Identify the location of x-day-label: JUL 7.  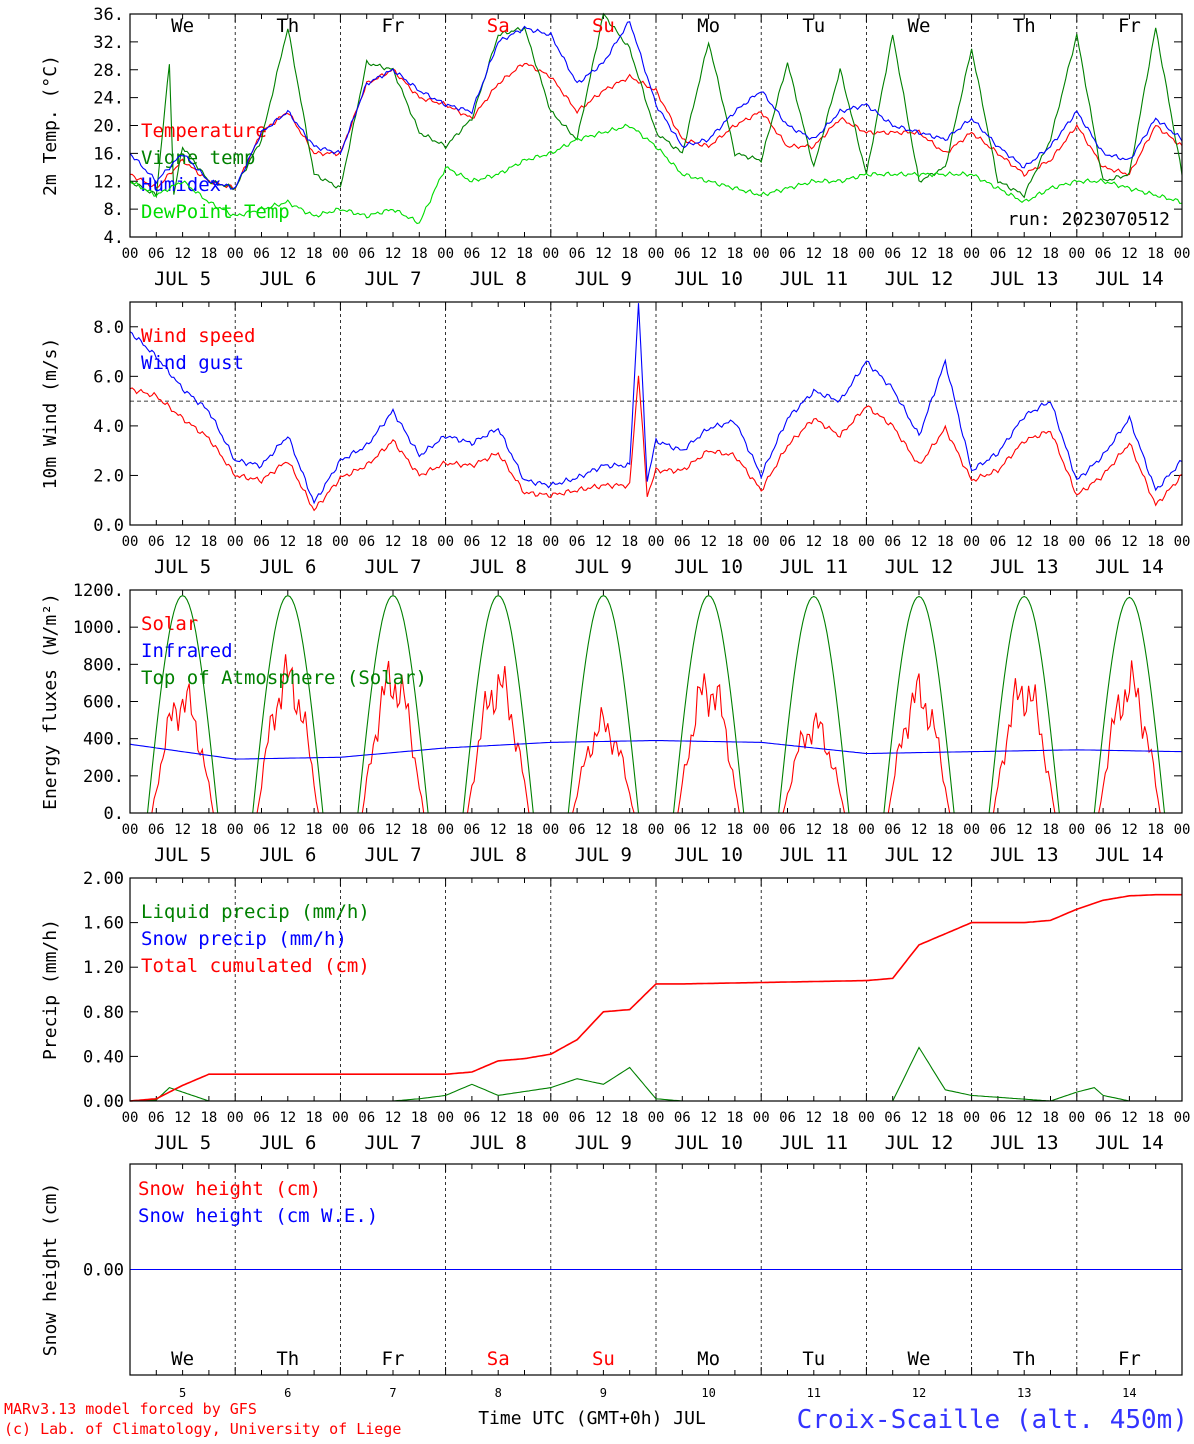
(392, 855).